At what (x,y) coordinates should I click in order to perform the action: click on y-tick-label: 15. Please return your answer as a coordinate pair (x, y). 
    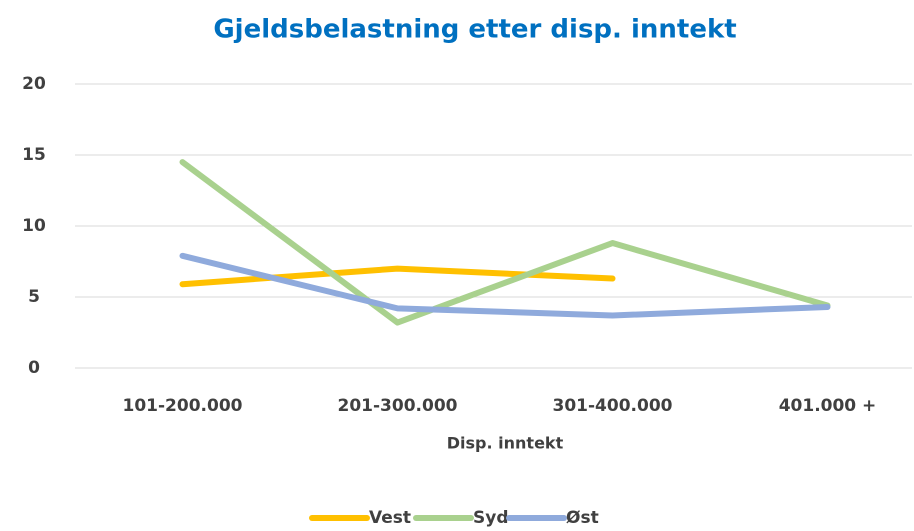
    Looking at the image, I should click on (34, 155).